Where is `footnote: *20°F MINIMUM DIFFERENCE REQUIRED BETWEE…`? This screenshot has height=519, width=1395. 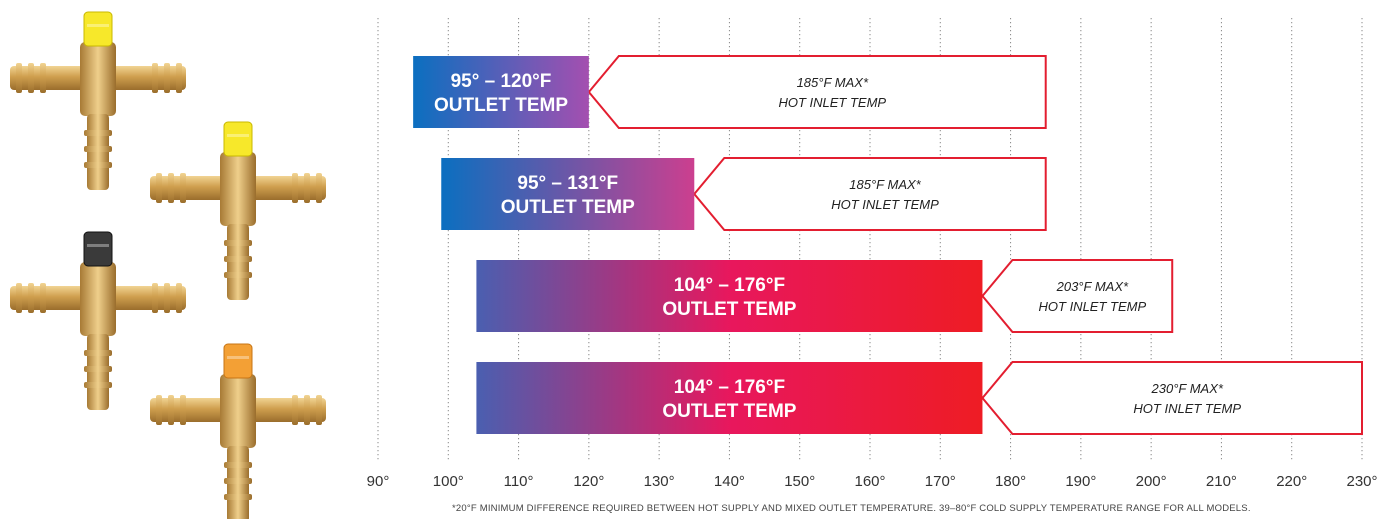
footnote: *20°F MINIMUM DIFFERENCE REQUIRED BETWEE… is located at coordinates (851, 508).